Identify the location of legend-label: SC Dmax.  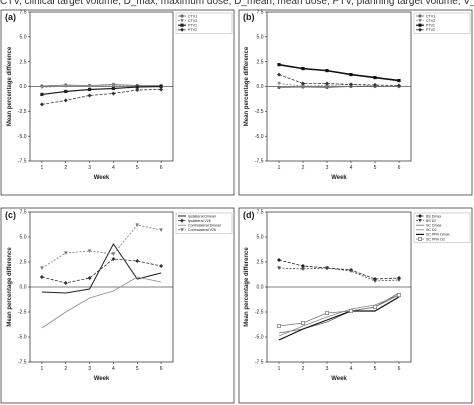
(434, 226).